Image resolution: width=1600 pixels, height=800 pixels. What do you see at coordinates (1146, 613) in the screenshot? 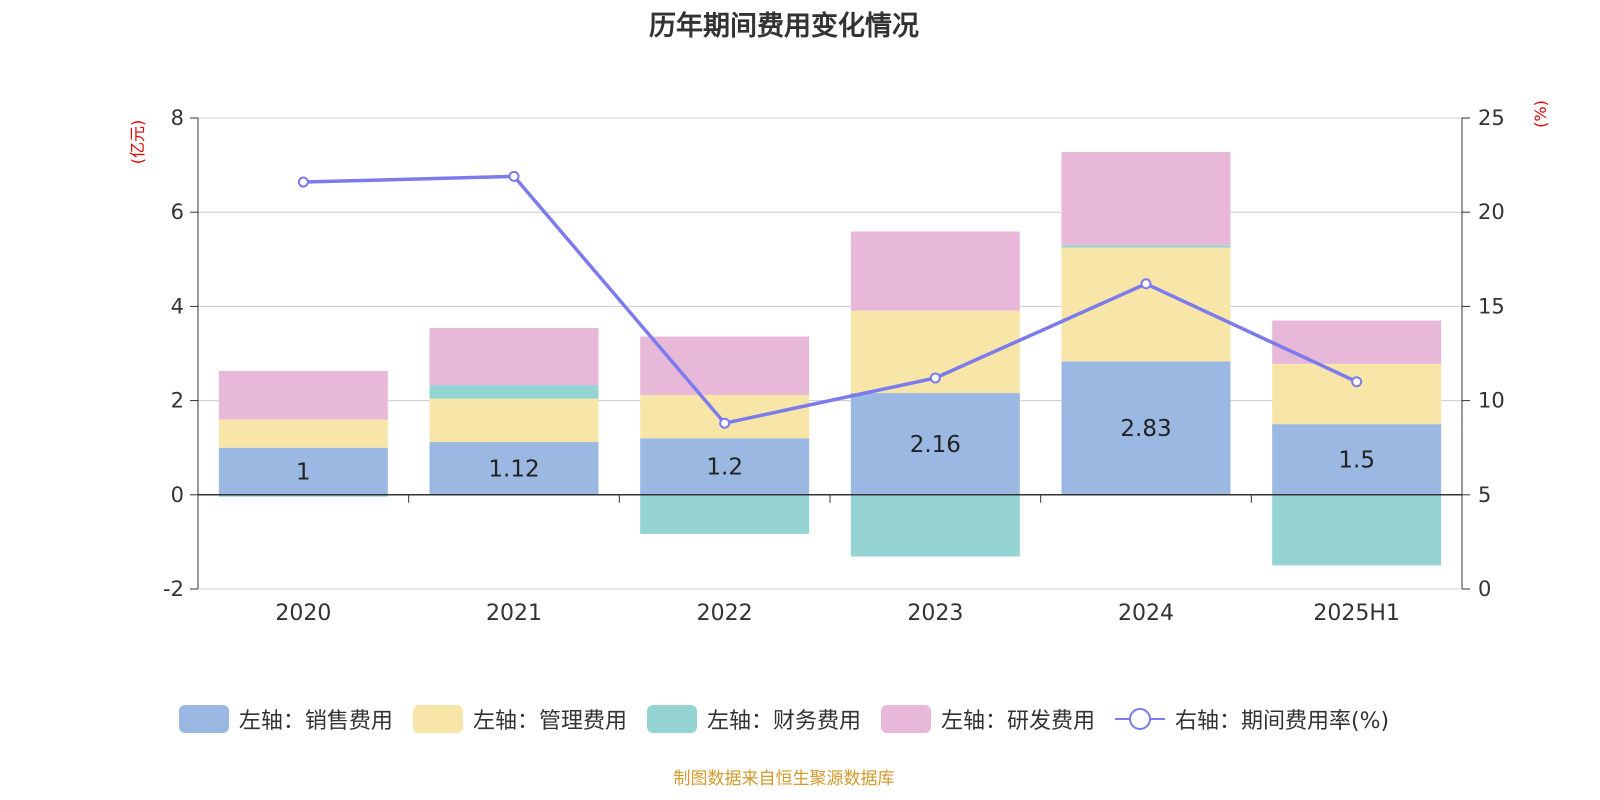
I see `category-label: 2024` at bounding box center [1146, 613].